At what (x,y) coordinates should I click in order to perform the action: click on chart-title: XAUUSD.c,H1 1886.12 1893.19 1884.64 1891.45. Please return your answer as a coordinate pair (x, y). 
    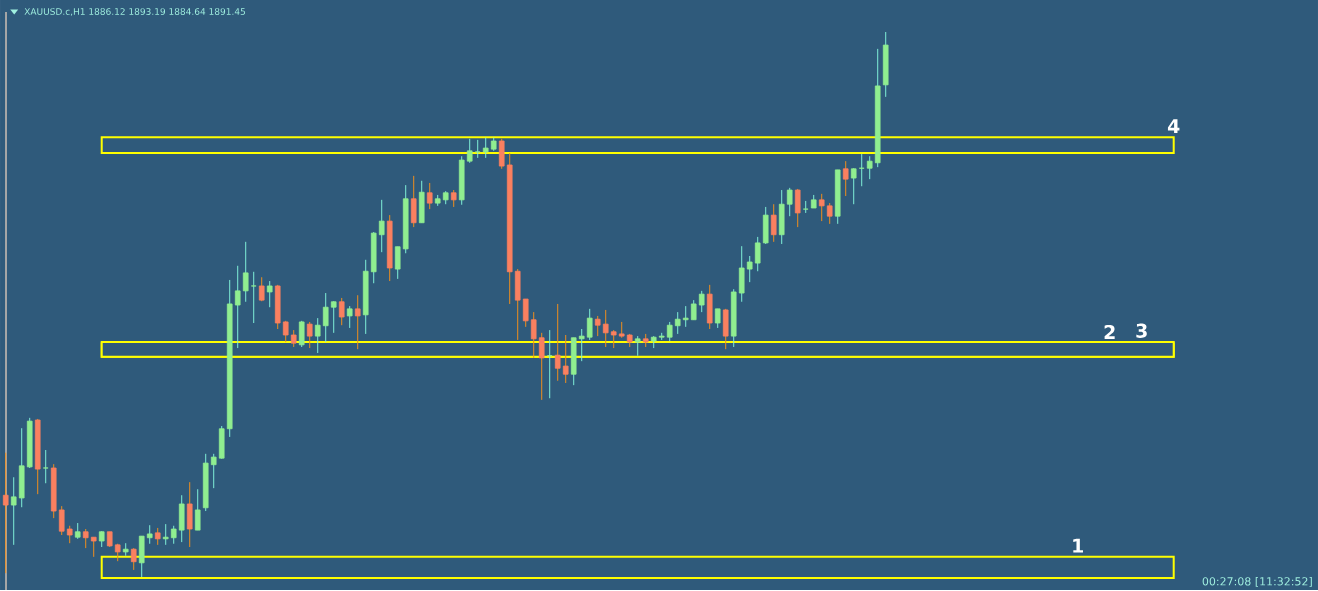
    Looking at the image, I should click on (134, 12).